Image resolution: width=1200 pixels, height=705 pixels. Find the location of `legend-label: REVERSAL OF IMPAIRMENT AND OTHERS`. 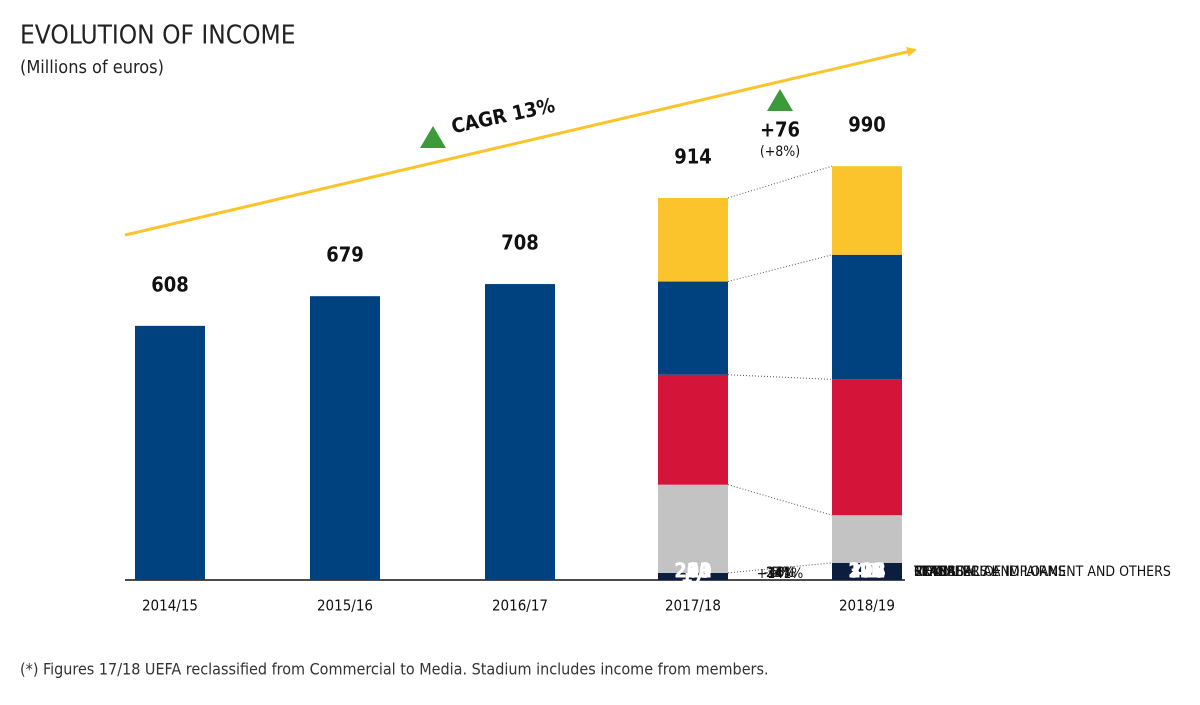

legend-label: REVERSAL OF IMPAIRMENT AND OTHERS is located at coordinates (1042, 572).